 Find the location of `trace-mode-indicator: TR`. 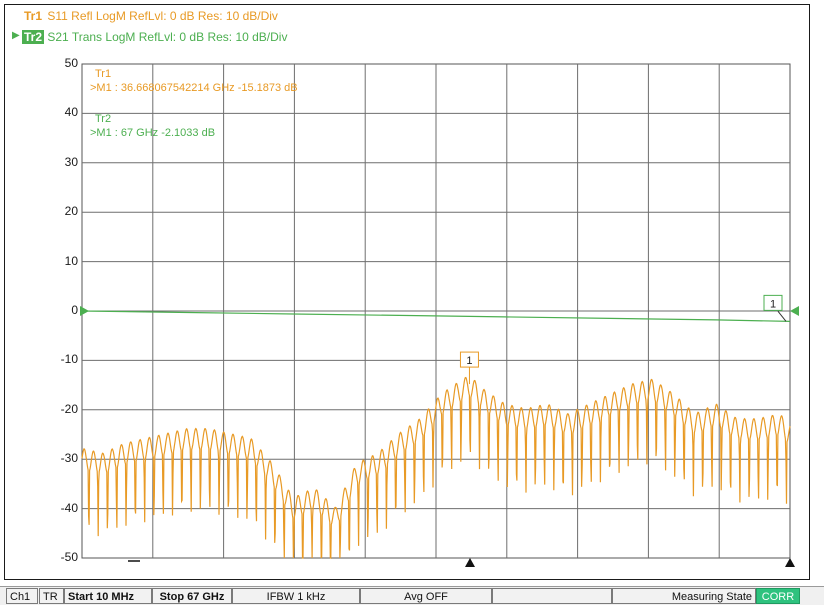

trace-mode-indicator: TR is located at coordinates (51, 596).